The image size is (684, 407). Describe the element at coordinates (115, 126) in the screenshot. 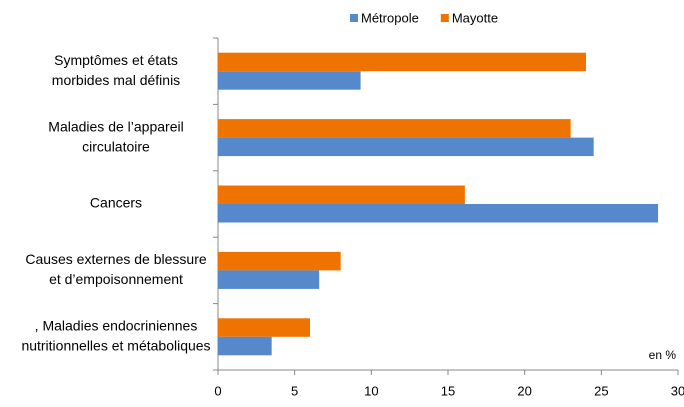

I see `y-tick-label: Maladies de l’appareil` at that location.